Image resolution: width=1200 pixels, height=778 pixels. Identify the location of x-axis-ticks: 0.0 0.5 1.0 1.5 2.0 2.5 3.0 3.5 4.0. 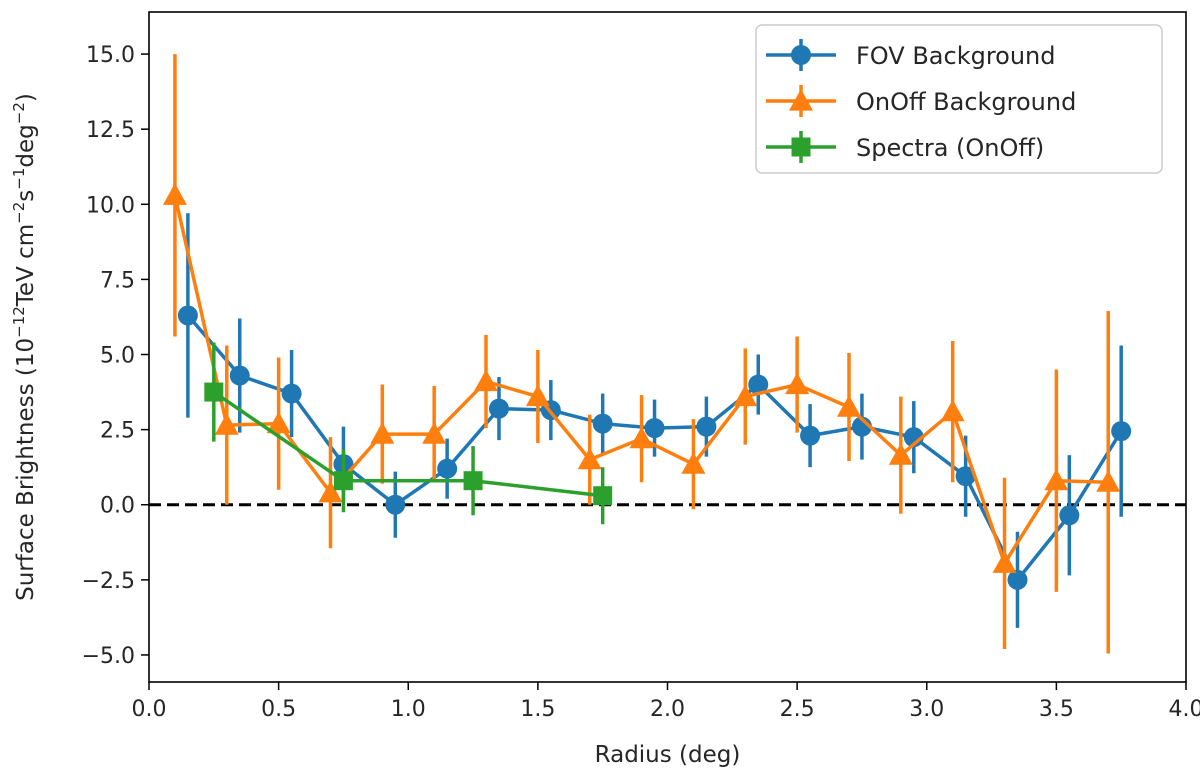
(666, 702).